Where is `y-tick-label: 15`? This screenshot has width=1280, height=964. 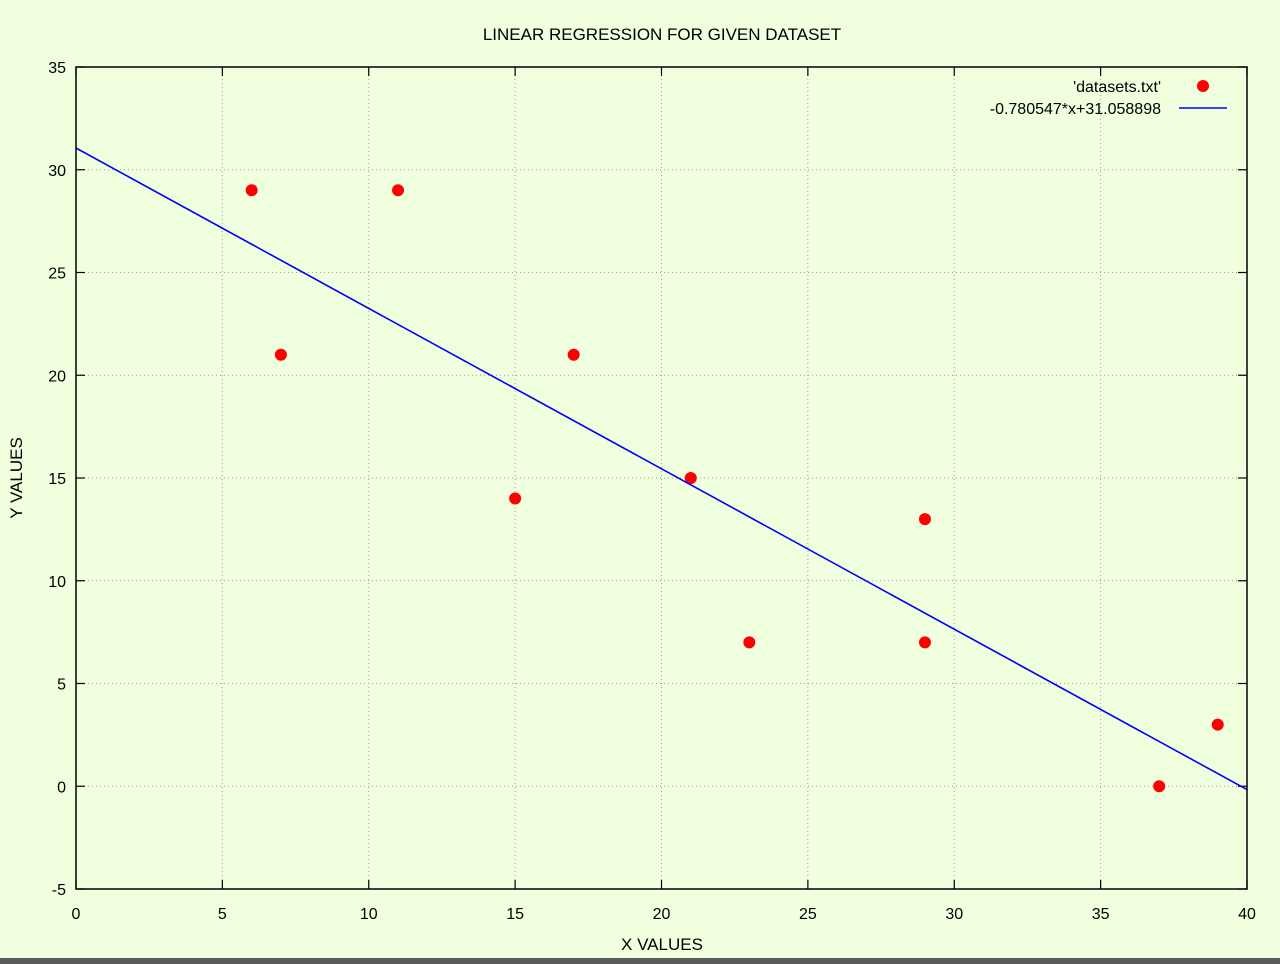
y-tick-label: 15 is located at coordinates (57, 479).